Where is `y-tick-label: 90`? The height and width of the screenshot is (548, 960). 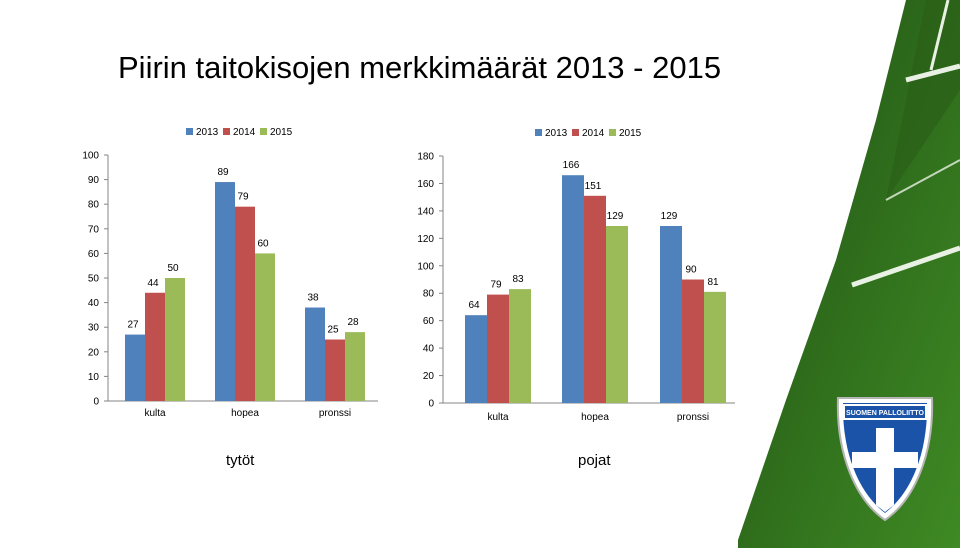
y-tick-label: 90 is located at coordinates (94, 180).